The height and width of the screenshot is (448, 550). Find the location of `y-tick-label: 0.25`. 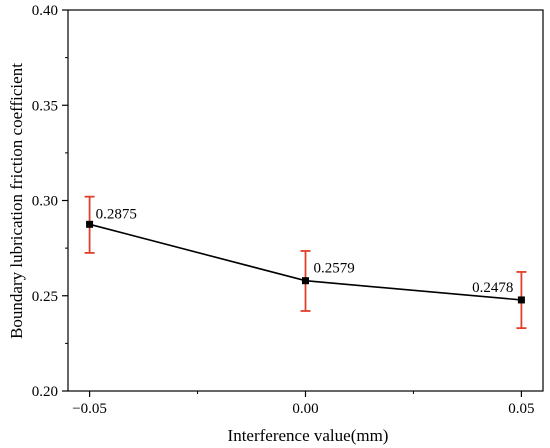

y-tick-label: 0.25 is located at coordinates (45, 297).